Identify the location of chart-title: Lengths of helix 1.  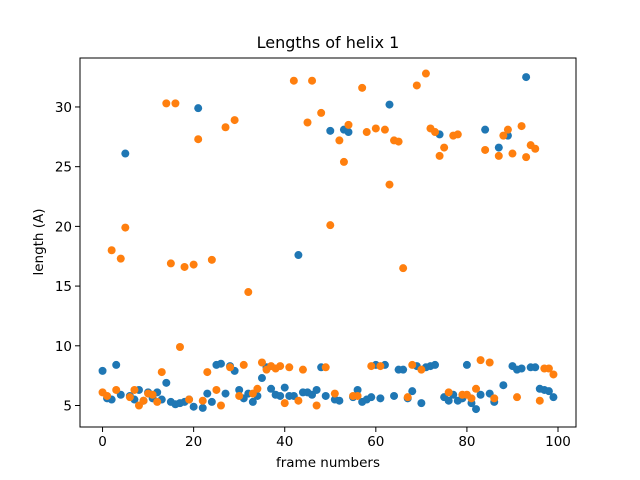
(328, 42).